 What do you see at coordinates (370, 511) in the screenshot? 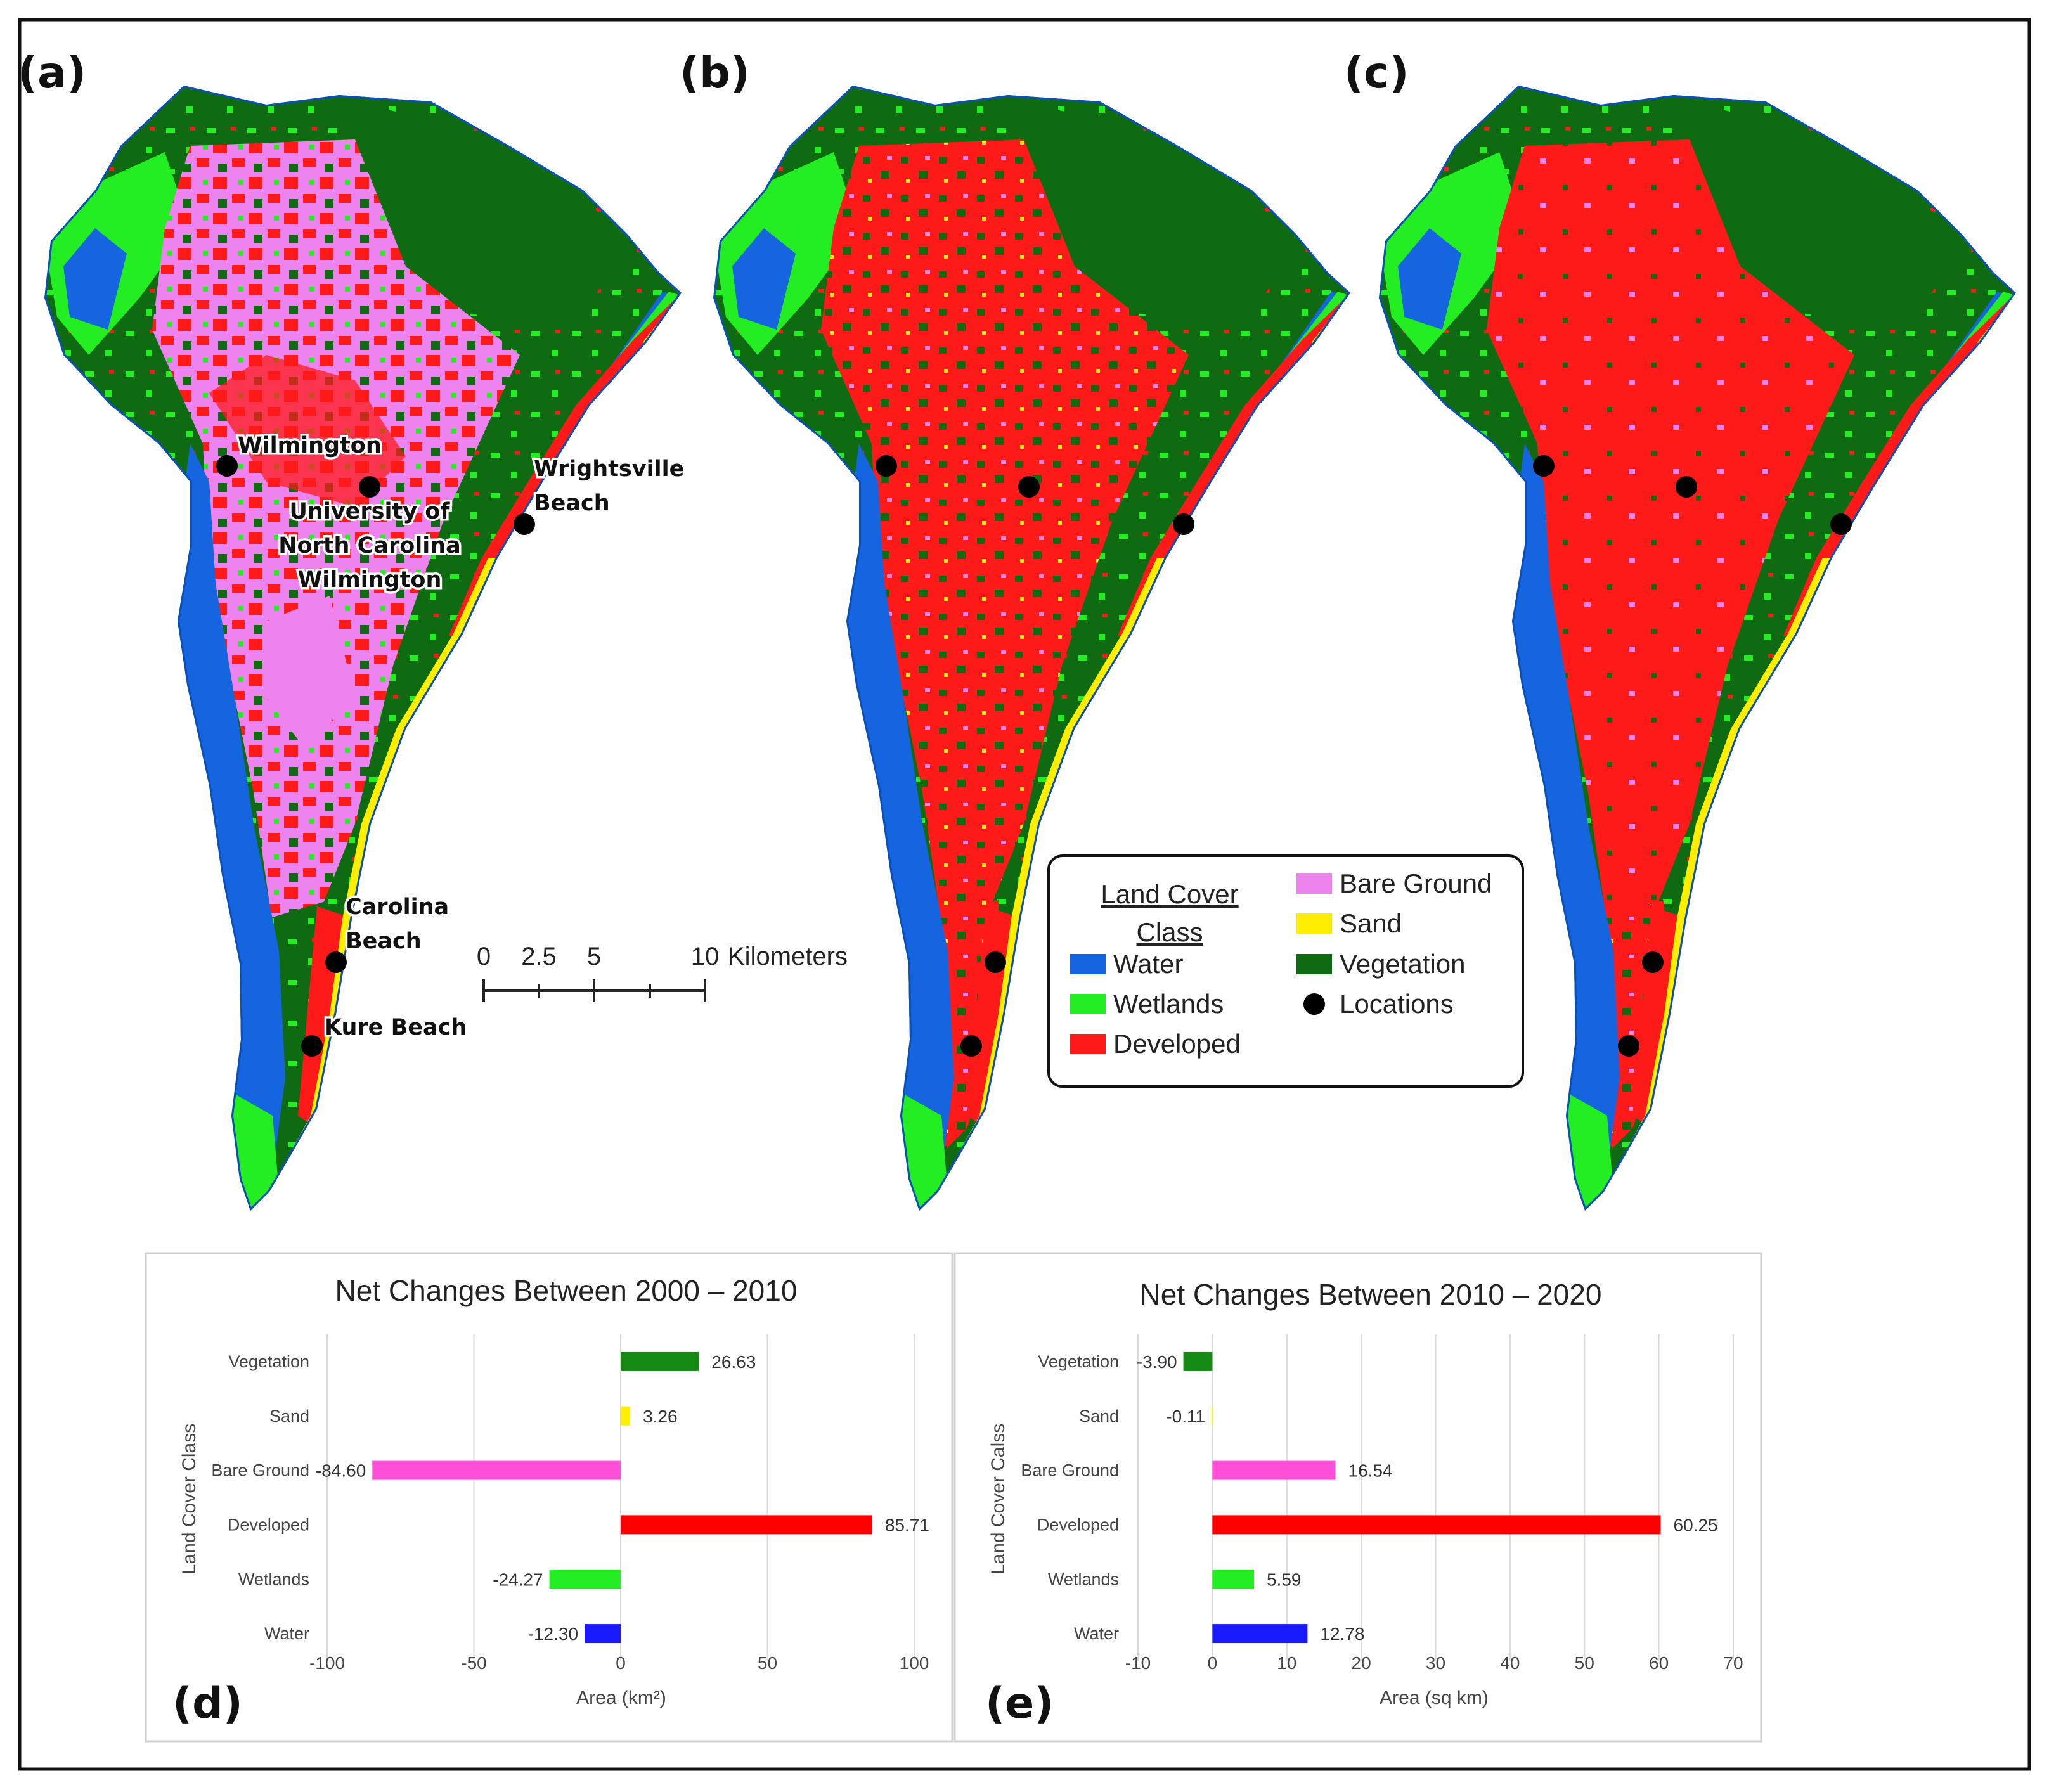
I see `location-label-line: University of` at bounding box center [370, 511].